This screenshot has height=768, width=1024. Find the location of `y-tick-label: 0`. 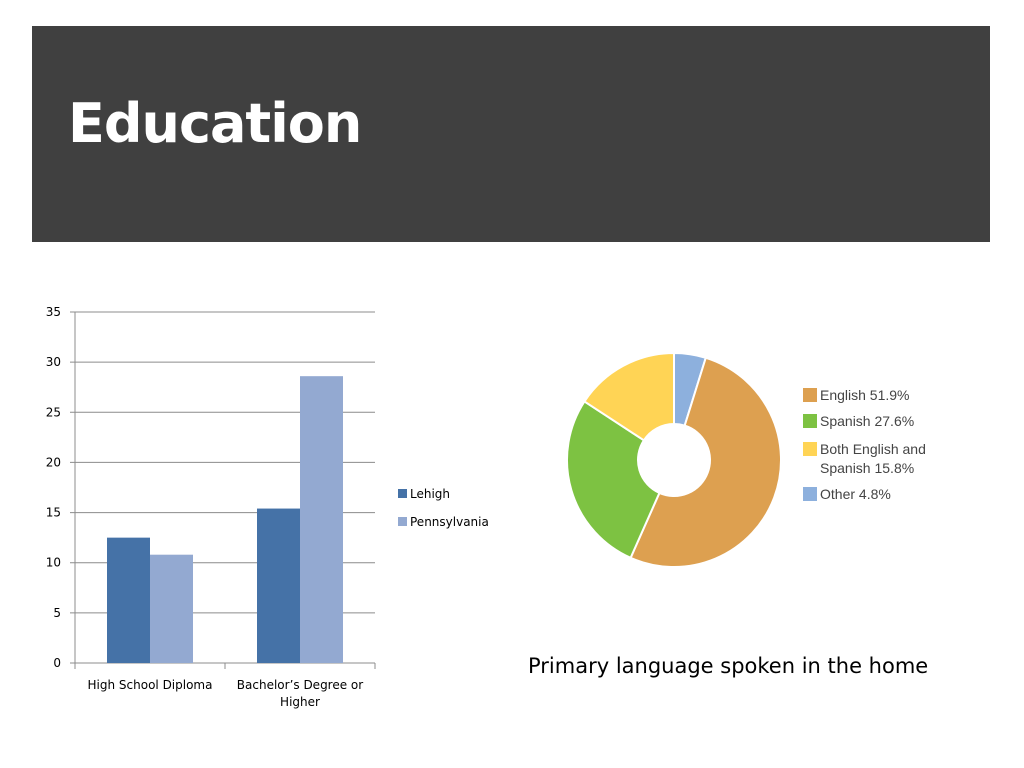

y-tick-label: 0 is located at coordinates (57, 663).